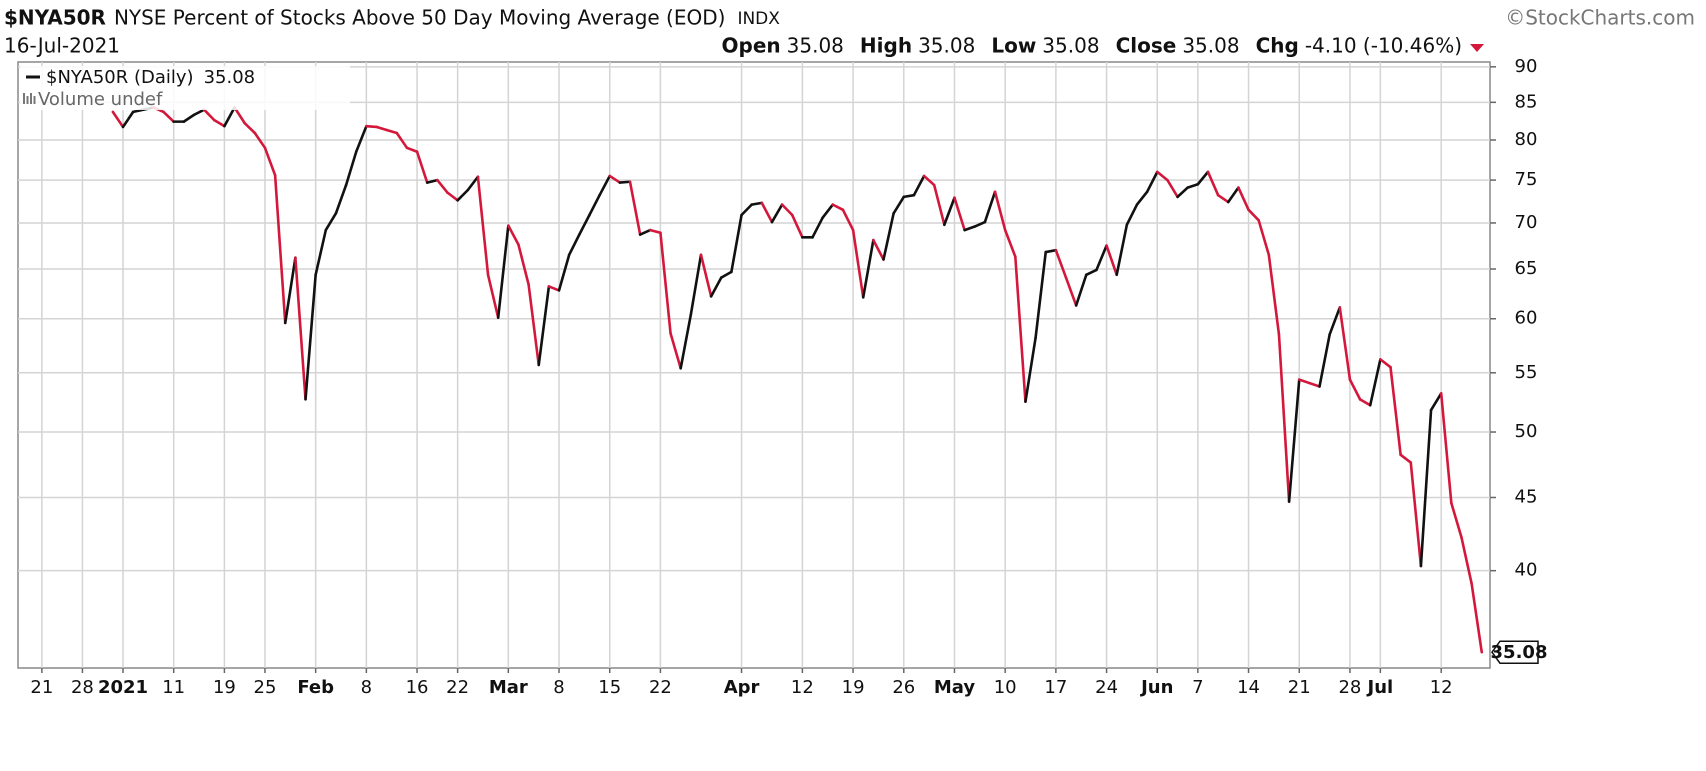  What do you see at coordinates (1526, 431) in the screenshot?
I see `y-tick-label: 50` at bounding box center [1526, 431].